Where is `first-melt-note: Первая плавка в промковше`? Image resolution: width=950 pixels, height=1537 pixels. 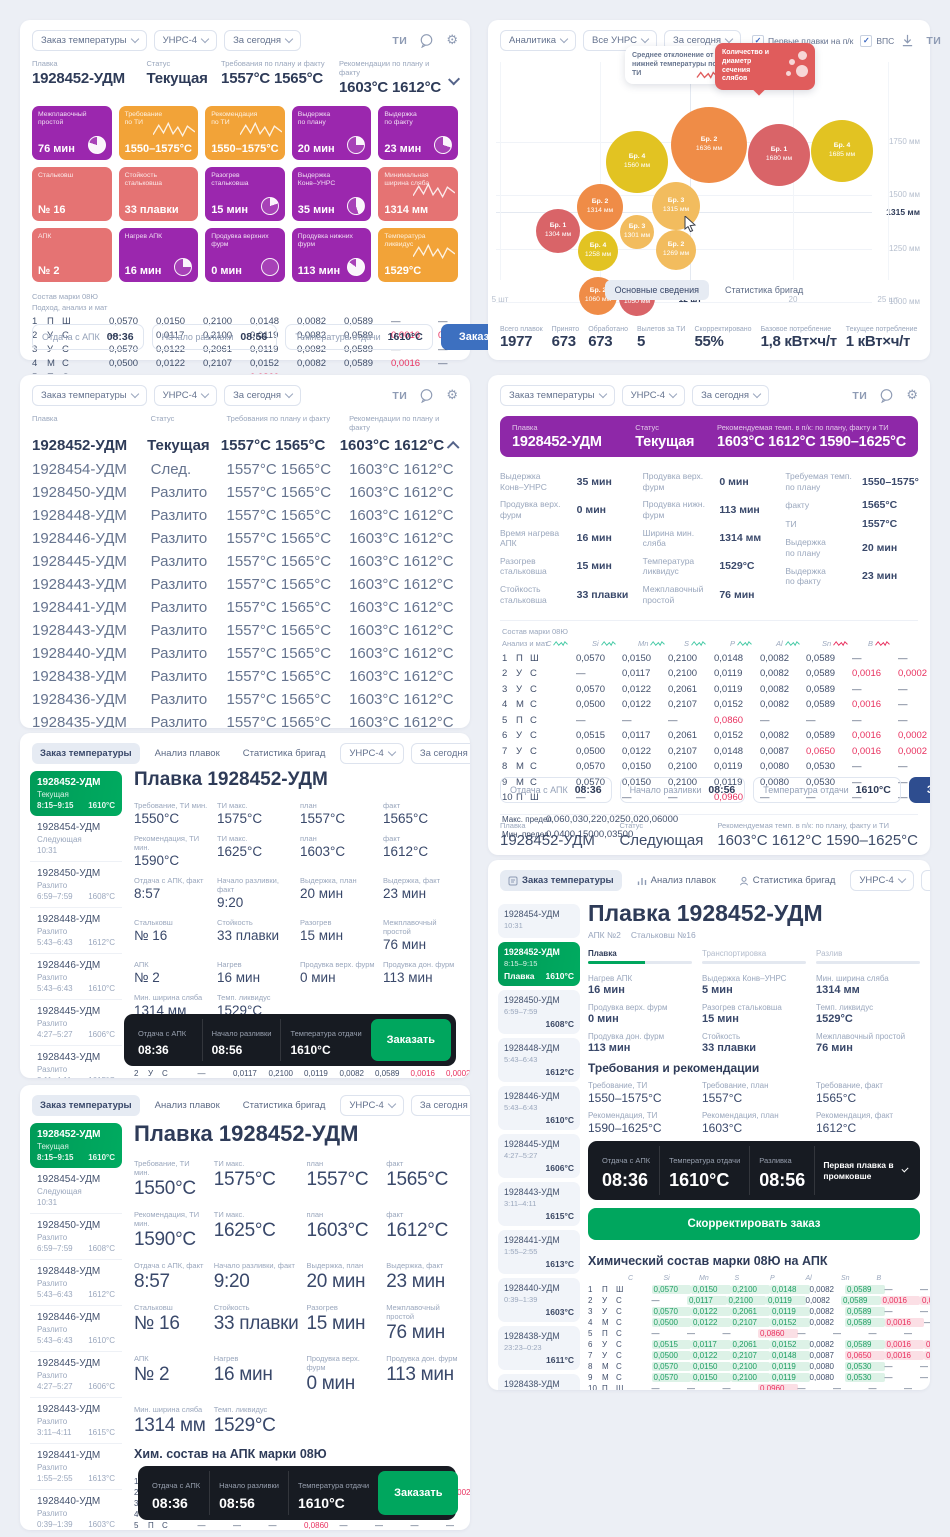 first-melt-note: Первая плавка в промковше is located at coordinates (865, 1170).